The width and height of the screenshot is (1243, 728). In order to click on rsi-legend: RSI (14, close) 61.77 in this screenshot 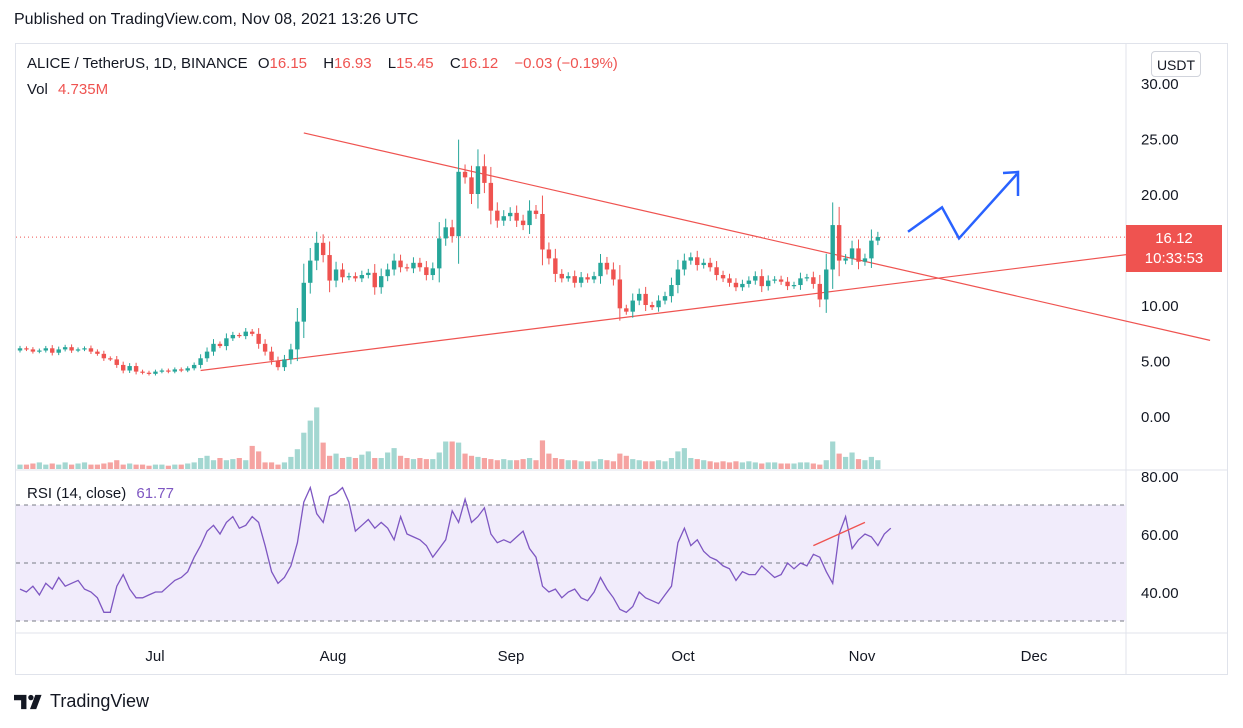, I will do `click(103, 493)`.